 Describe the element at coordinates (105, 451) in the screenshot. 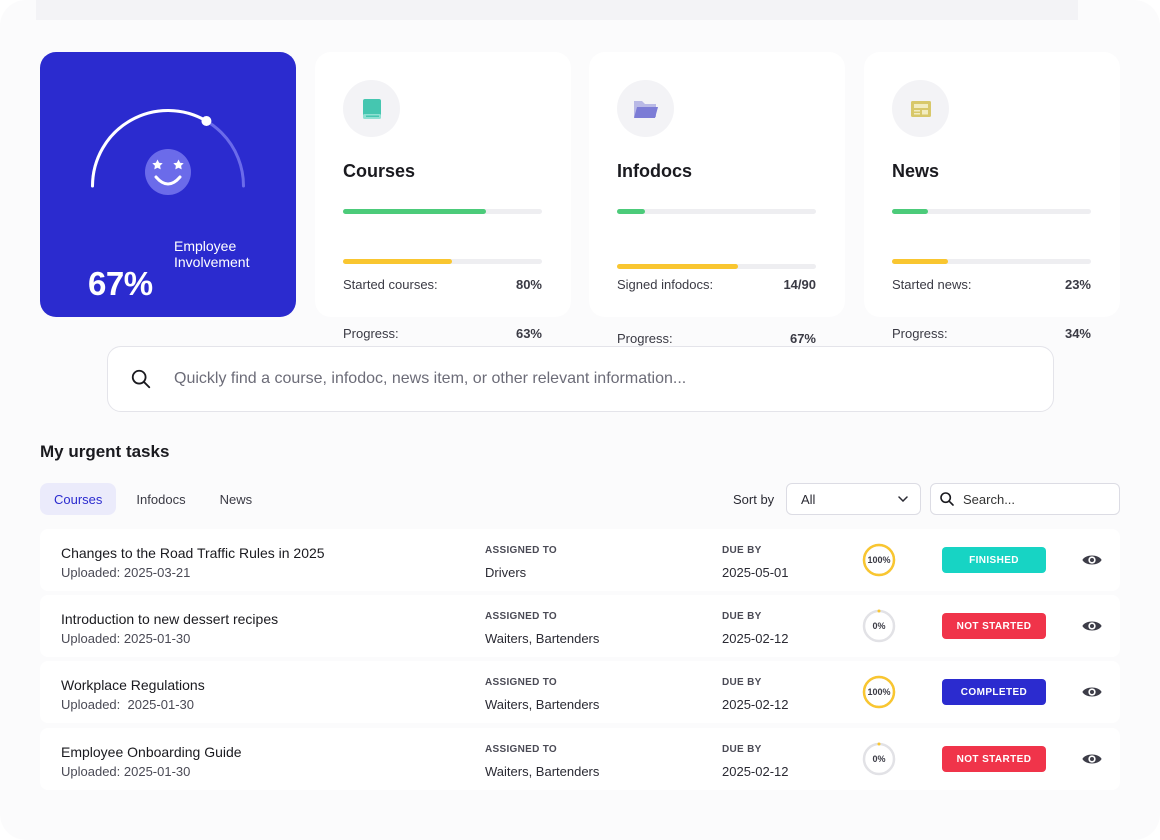

I see `urgent-tasks-title: My urgent tasks` at that location.